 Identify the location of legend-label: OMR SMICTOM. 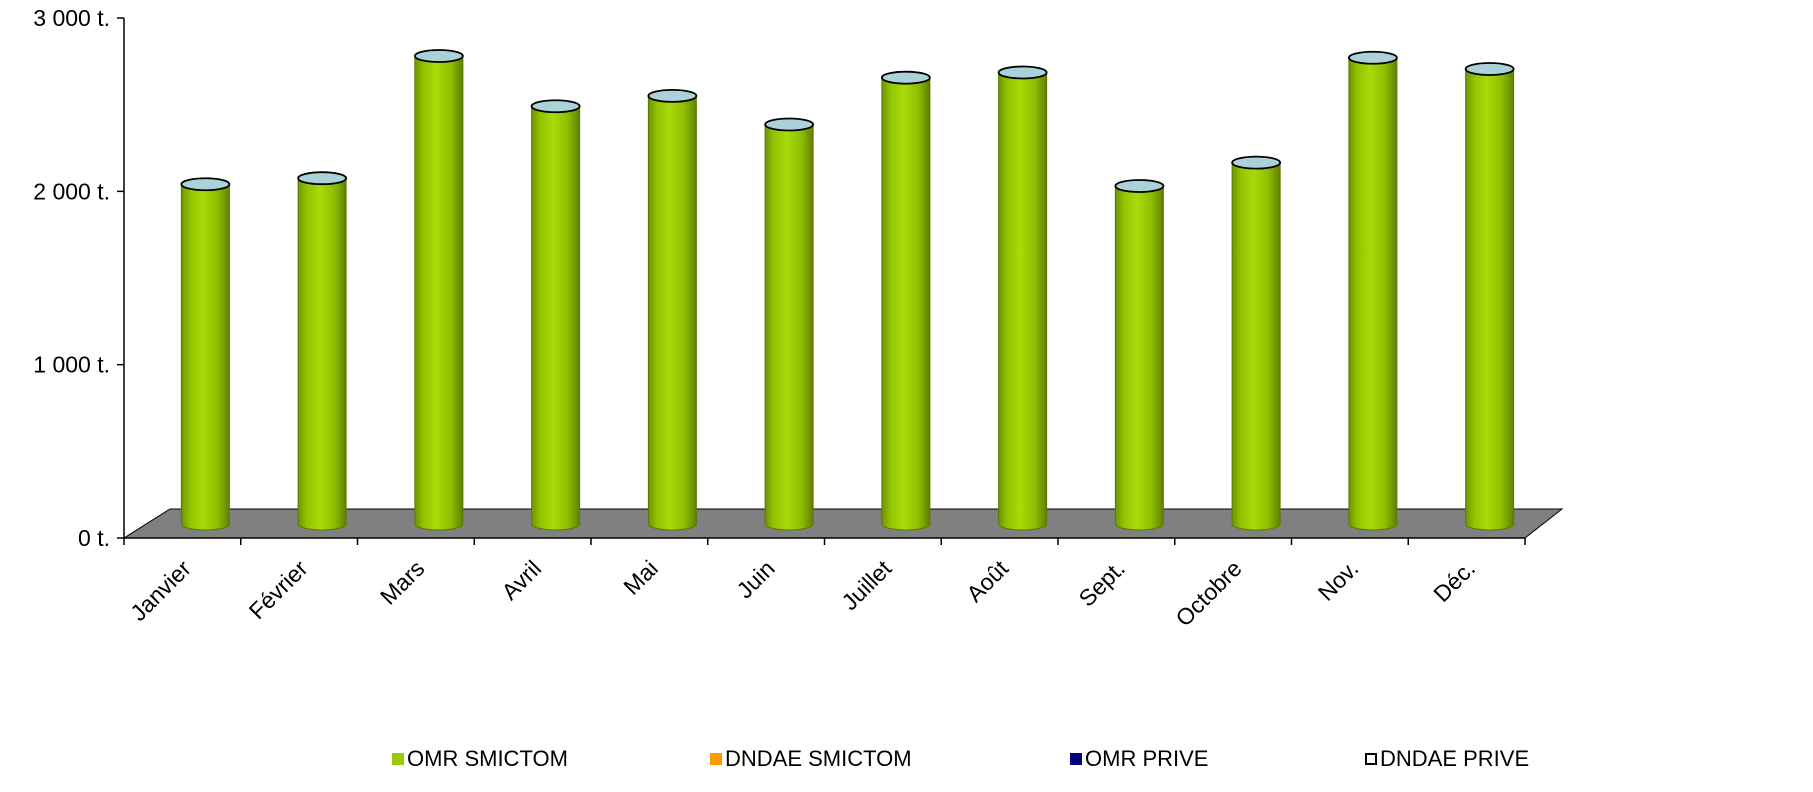
(487, 758).